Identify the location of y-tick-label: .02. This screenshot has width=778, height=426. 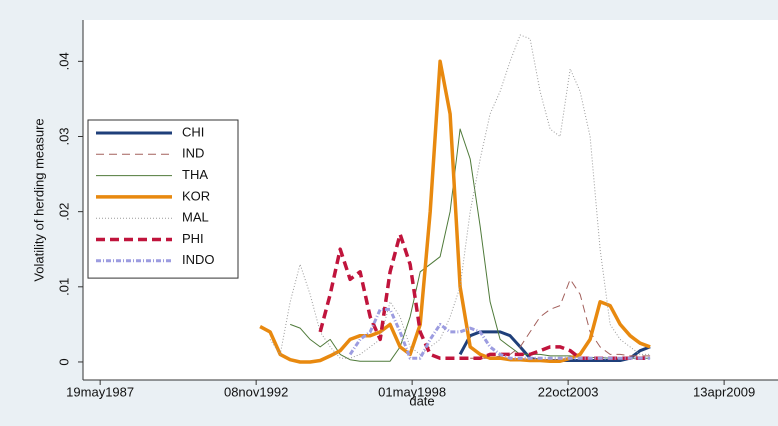
(63, 212).